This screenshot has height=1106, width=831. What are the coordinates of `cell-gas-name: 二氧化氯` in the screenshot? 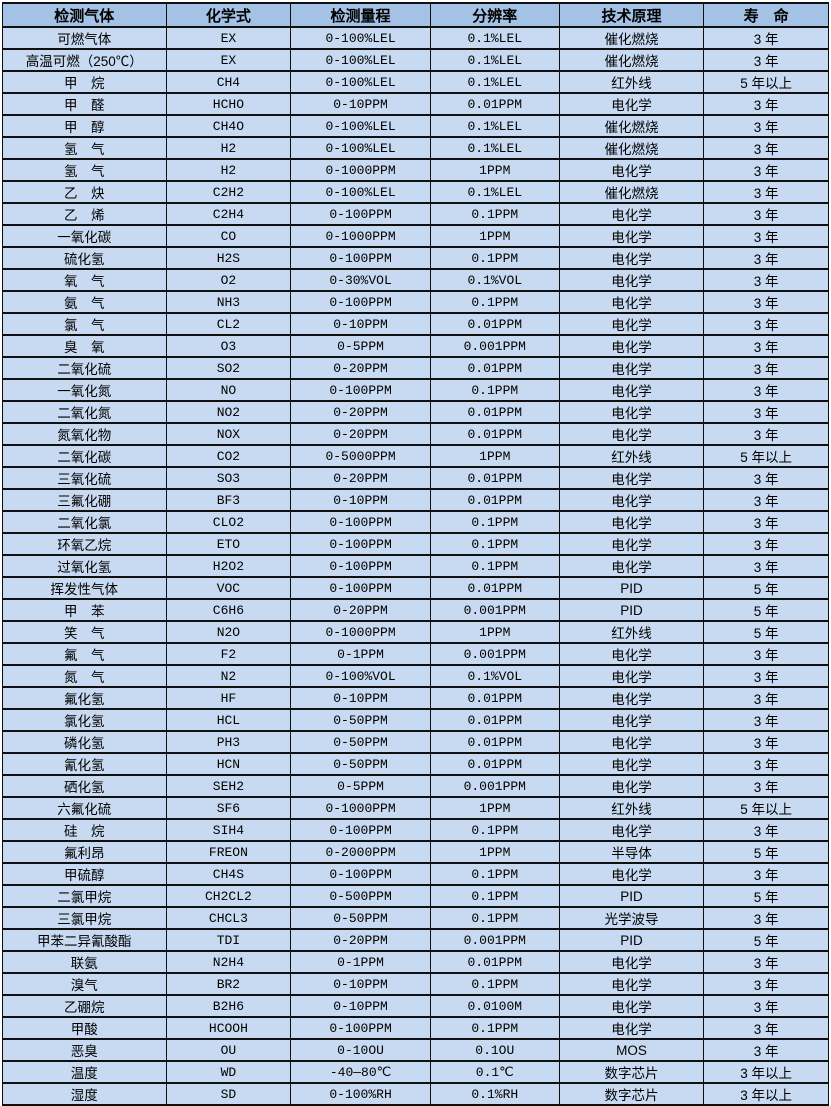 It's located at (84, 522).